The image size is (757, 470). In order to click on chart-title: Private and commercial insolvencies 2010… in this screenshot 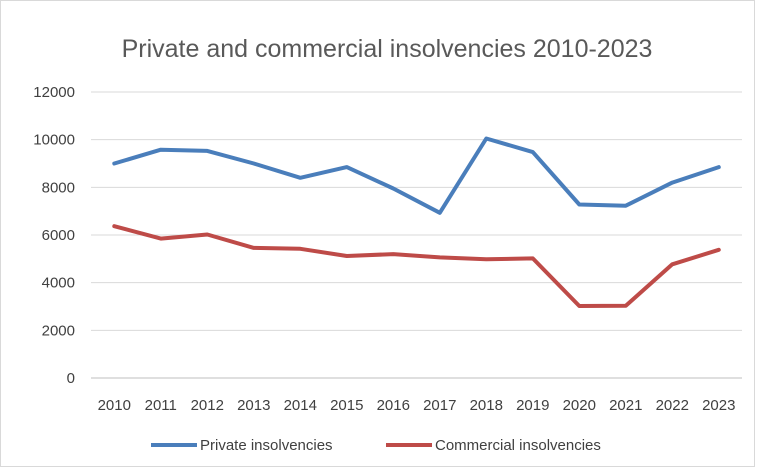, I will do `click(387, 49)`.